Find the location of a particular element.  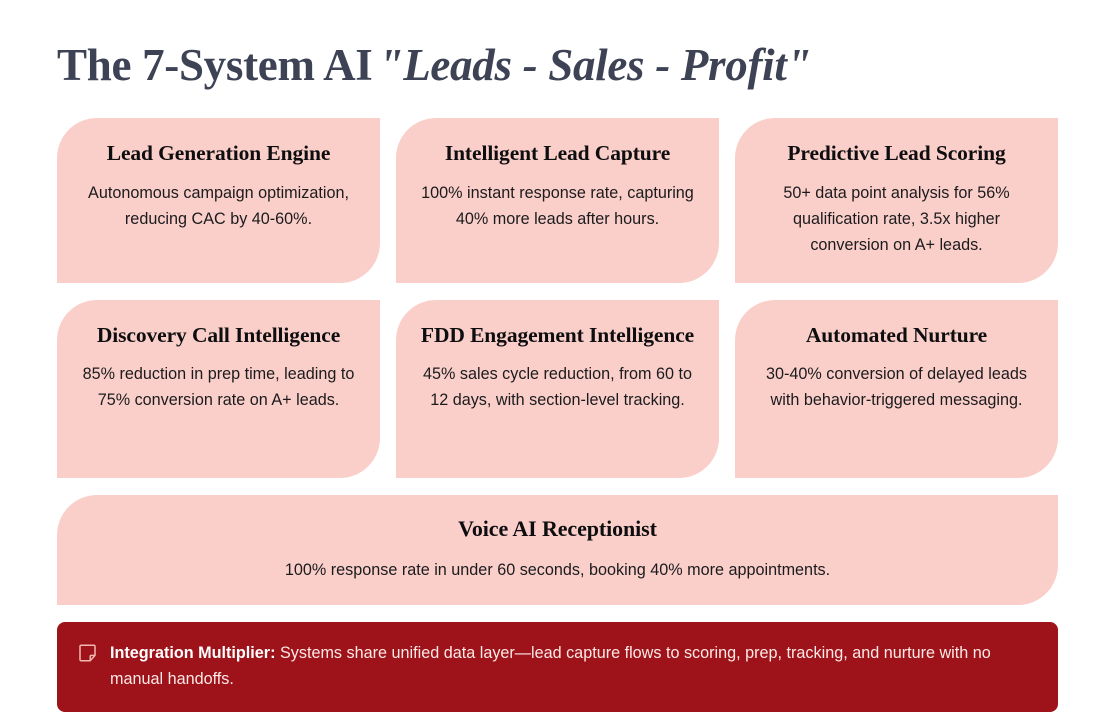

page-title: The 7-System AI "Leads - Sales - Profit" is located at coordinates (557, 45).